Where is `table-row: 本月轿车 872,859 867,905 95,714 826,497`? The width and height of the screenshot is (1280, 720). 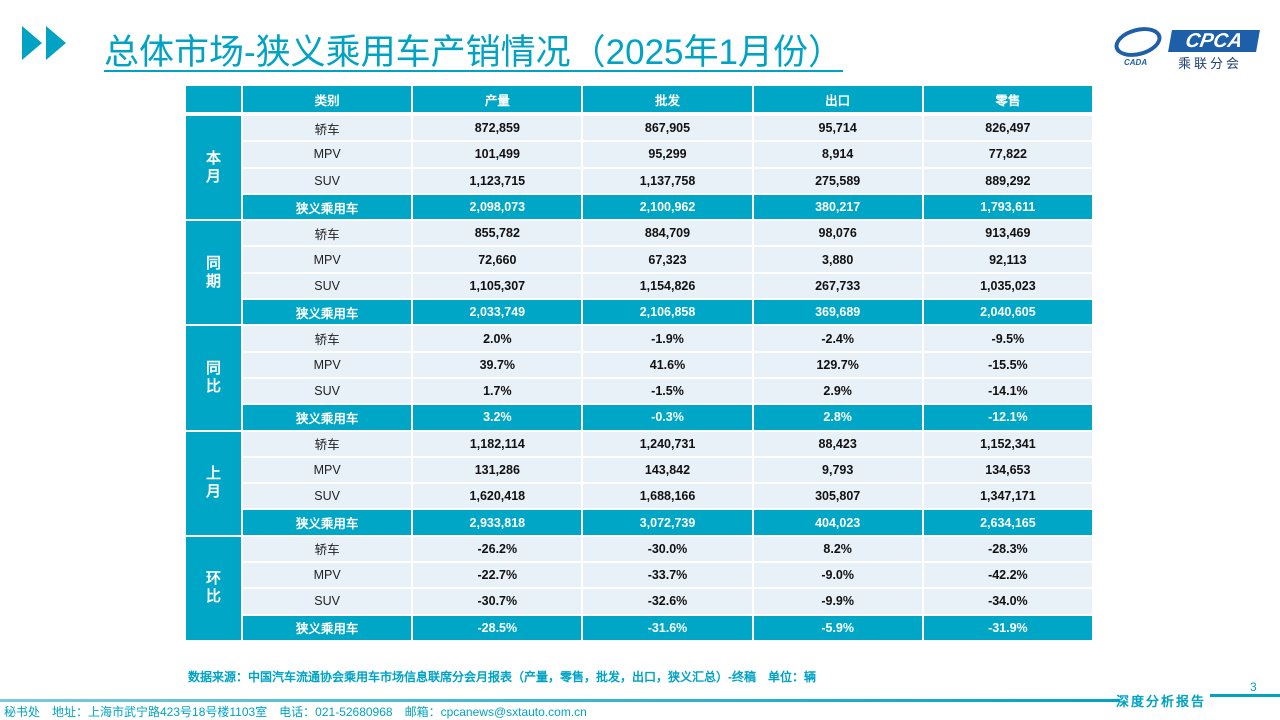 table-row: 本月轿车 872,859 867,905 95,714 826,497 is located at coordinates (640, 169).